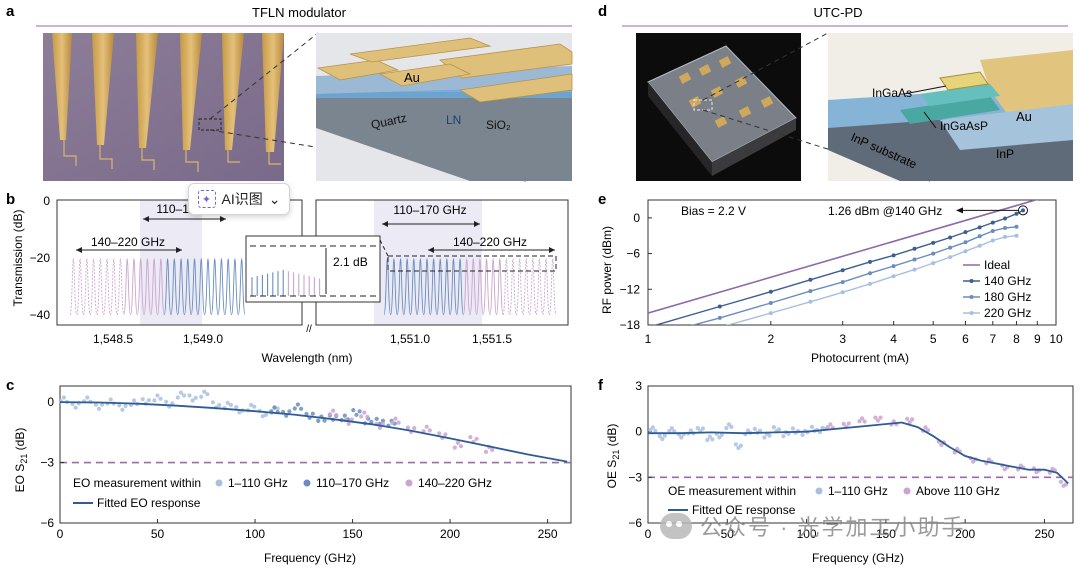  What do you see at coordinates (1016, 339) in the screenshot?
I see `panel-e-xtick-7: 8` at bounding box center [1016, 339].